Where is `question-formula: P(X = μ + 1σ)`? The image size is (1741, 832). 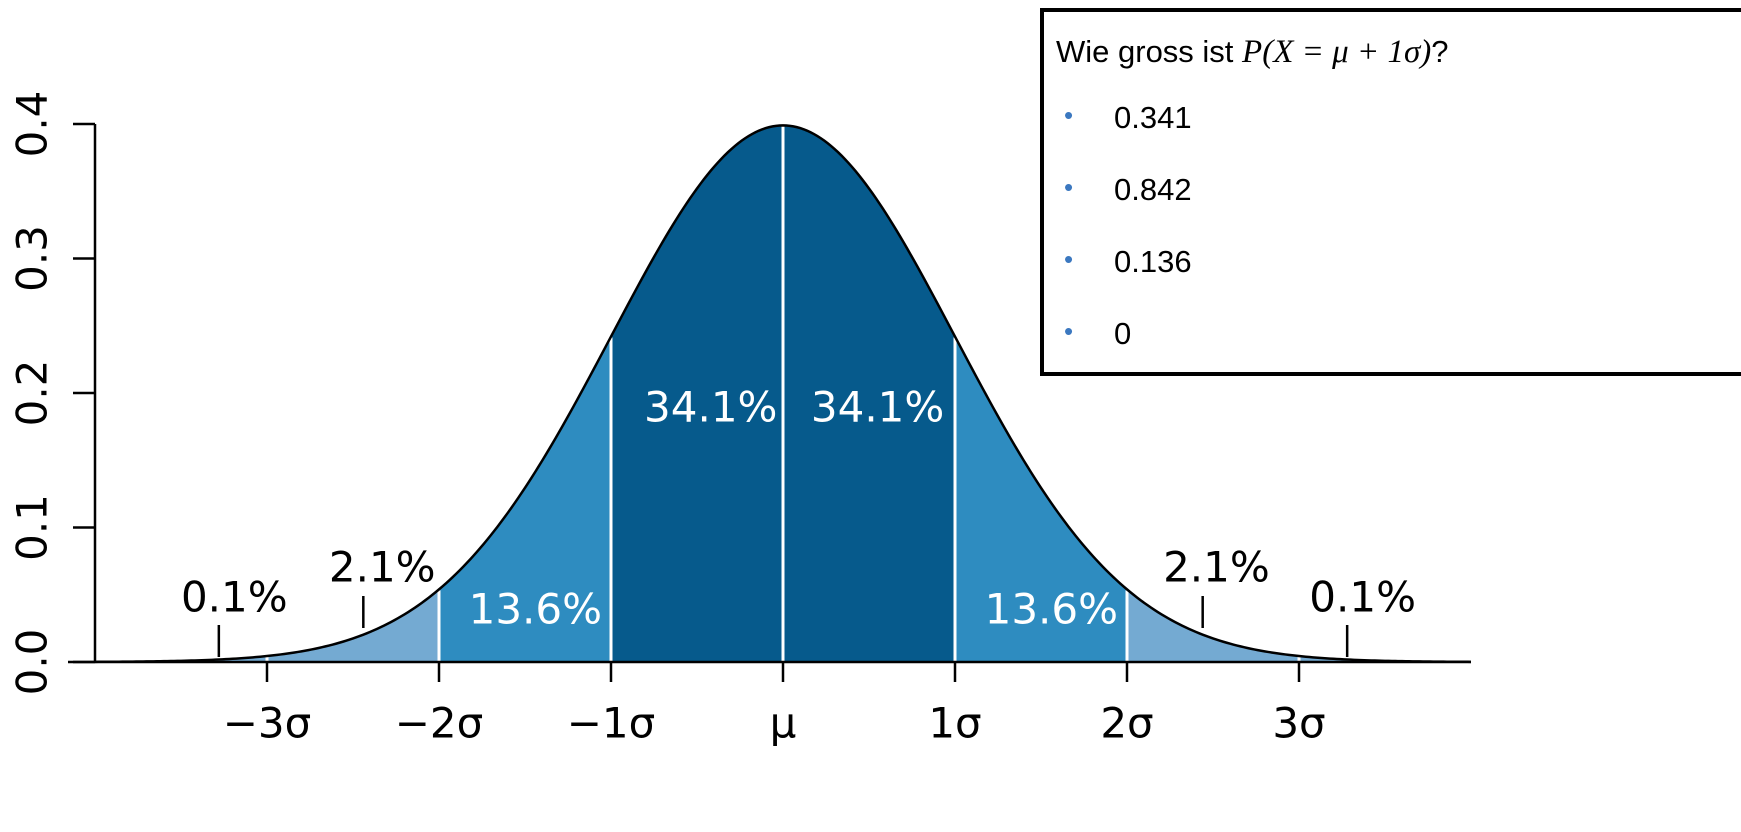 question-formula: P(X = μ + 1σ) is located at coordinates (1337, 52).